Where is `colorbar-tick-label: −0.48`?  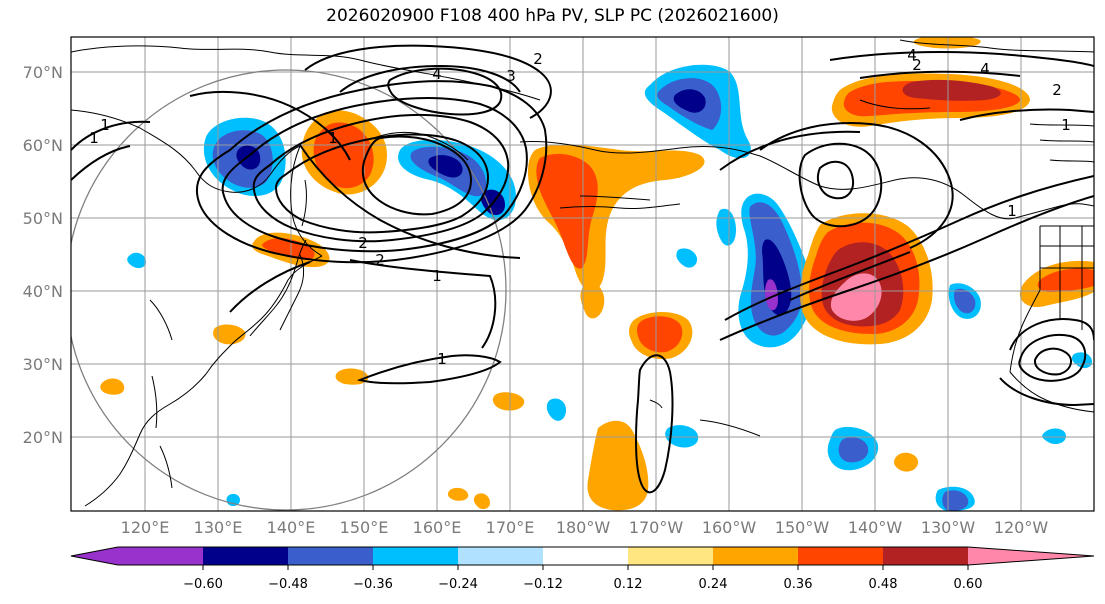 colorbar-tick-label: −0.48 is located at coordinates (288, 584).